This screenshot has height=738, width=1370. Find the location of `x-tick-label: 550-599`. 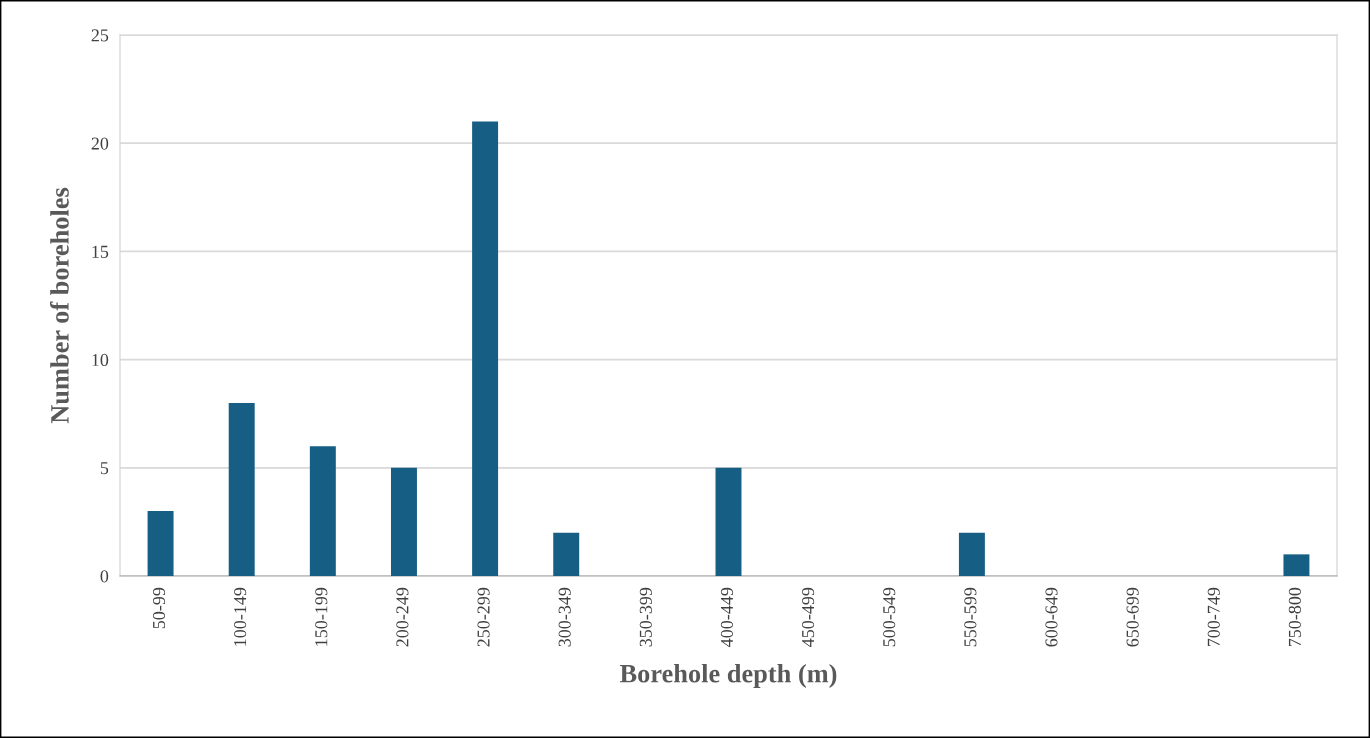

x-tick-label: 550-599 is located at coordinates (970, 617).